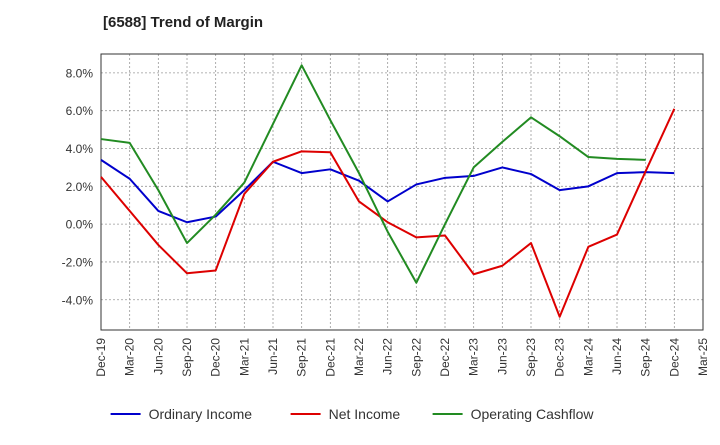 The width and height of the screenshot is (720, 445). What do you see at coordinates (617, 356) in the screenshot?
I see `x-tick-label: Jun-24` at bounding box center [617, 356].